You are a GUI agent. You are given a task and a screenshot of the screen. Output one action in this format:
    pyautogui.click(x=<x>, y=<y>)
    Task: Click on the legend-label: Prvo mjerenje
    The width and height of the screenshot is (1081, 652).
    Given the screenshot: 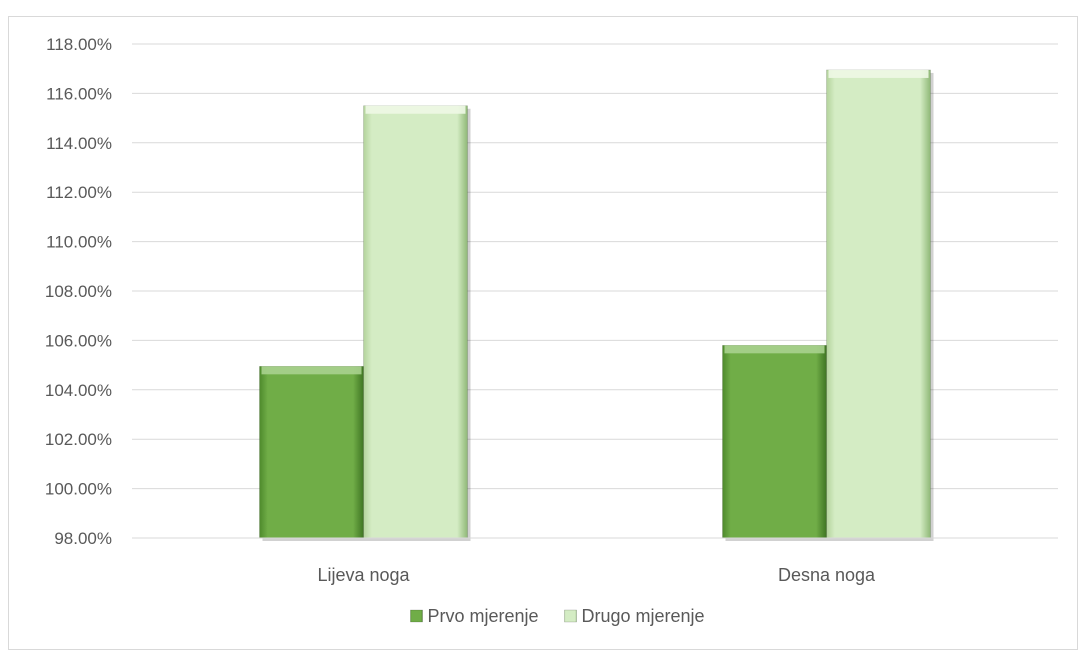 What is the action you would take?
    pyautogui.click(x=483, y=616)
    